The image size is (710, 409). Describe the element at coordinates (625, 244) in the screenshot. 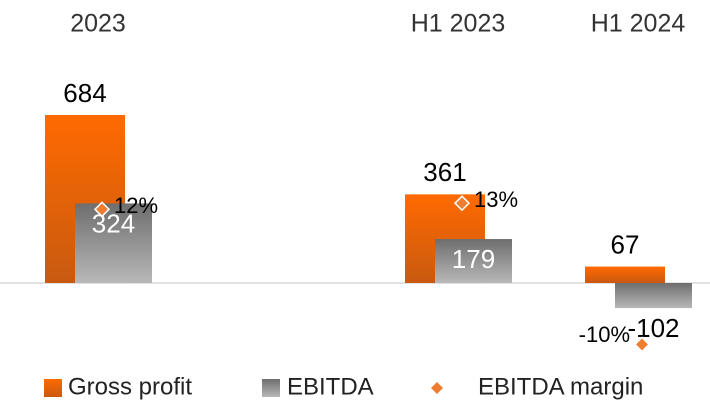

I see `data-label: 67` at that location.